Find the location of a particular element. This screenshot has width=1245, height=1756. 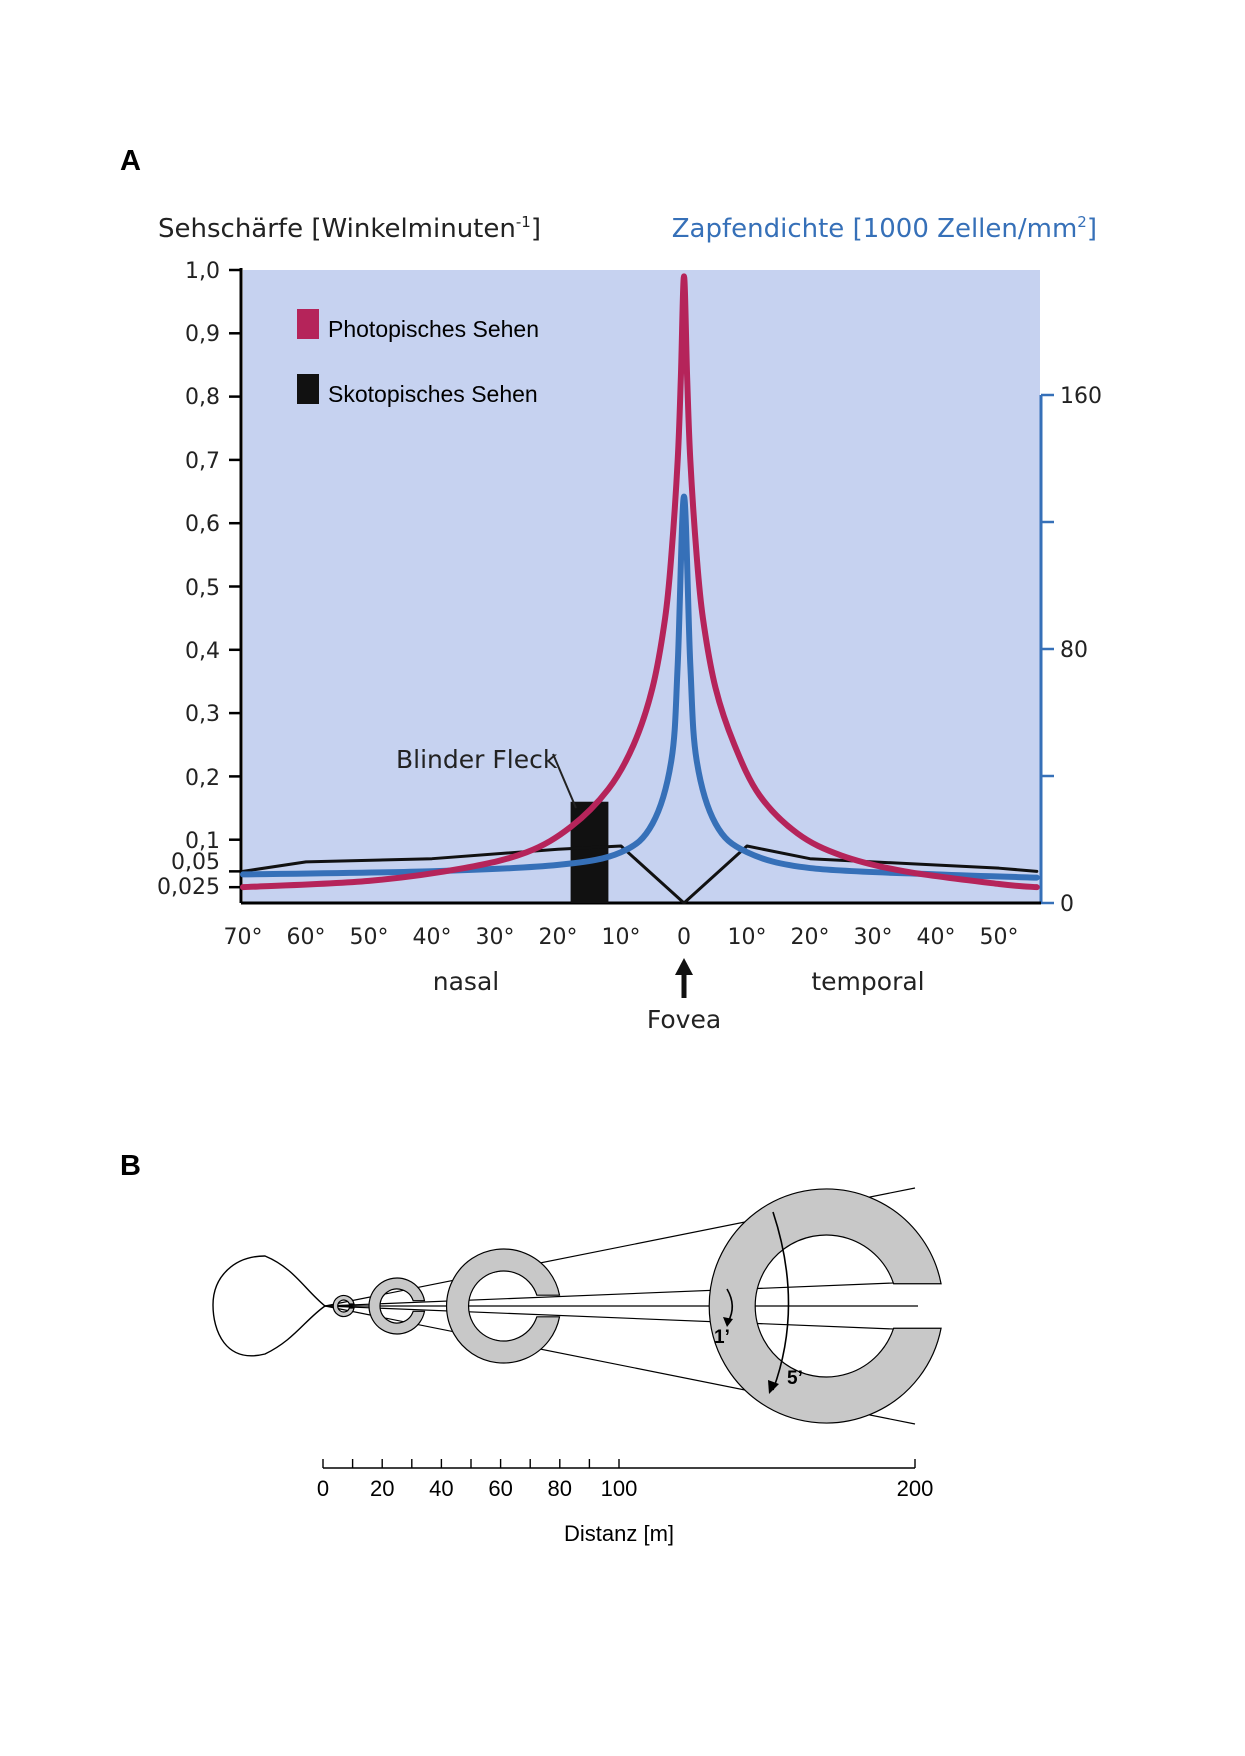

right-axis-ticks: 160 80 0 is located at coordinates (1071, 650).